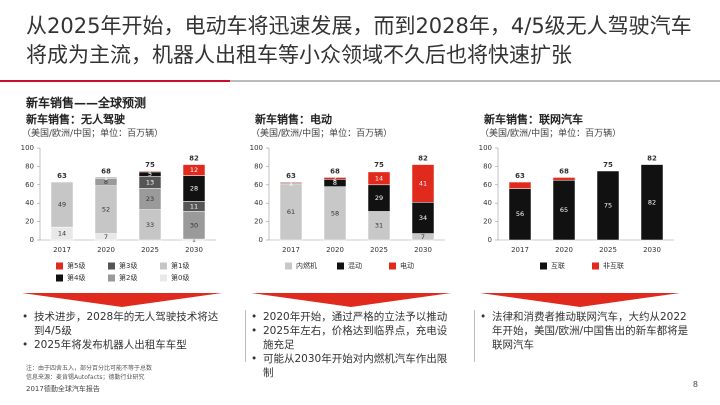  I want to click on bar-label: 41, so click(423, 183).